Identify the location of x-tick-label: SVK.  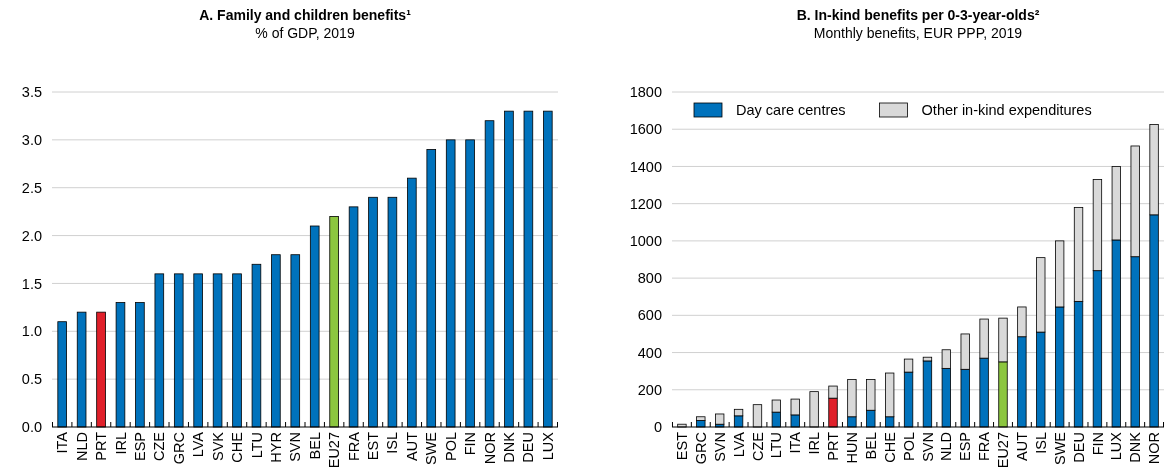
(217, 446).